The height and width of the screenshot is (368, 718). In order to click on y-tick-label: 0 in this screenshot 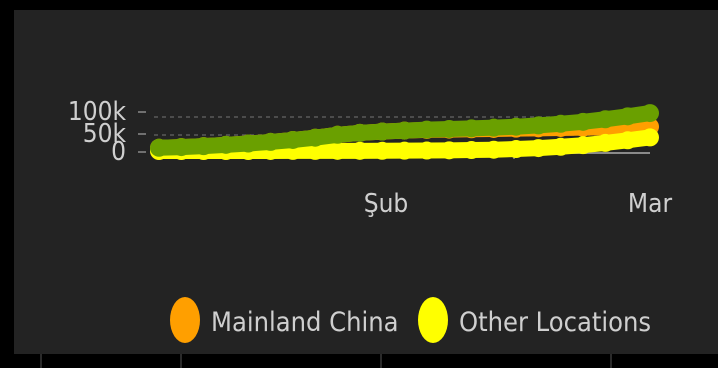, I will do `click(118, 152)`.